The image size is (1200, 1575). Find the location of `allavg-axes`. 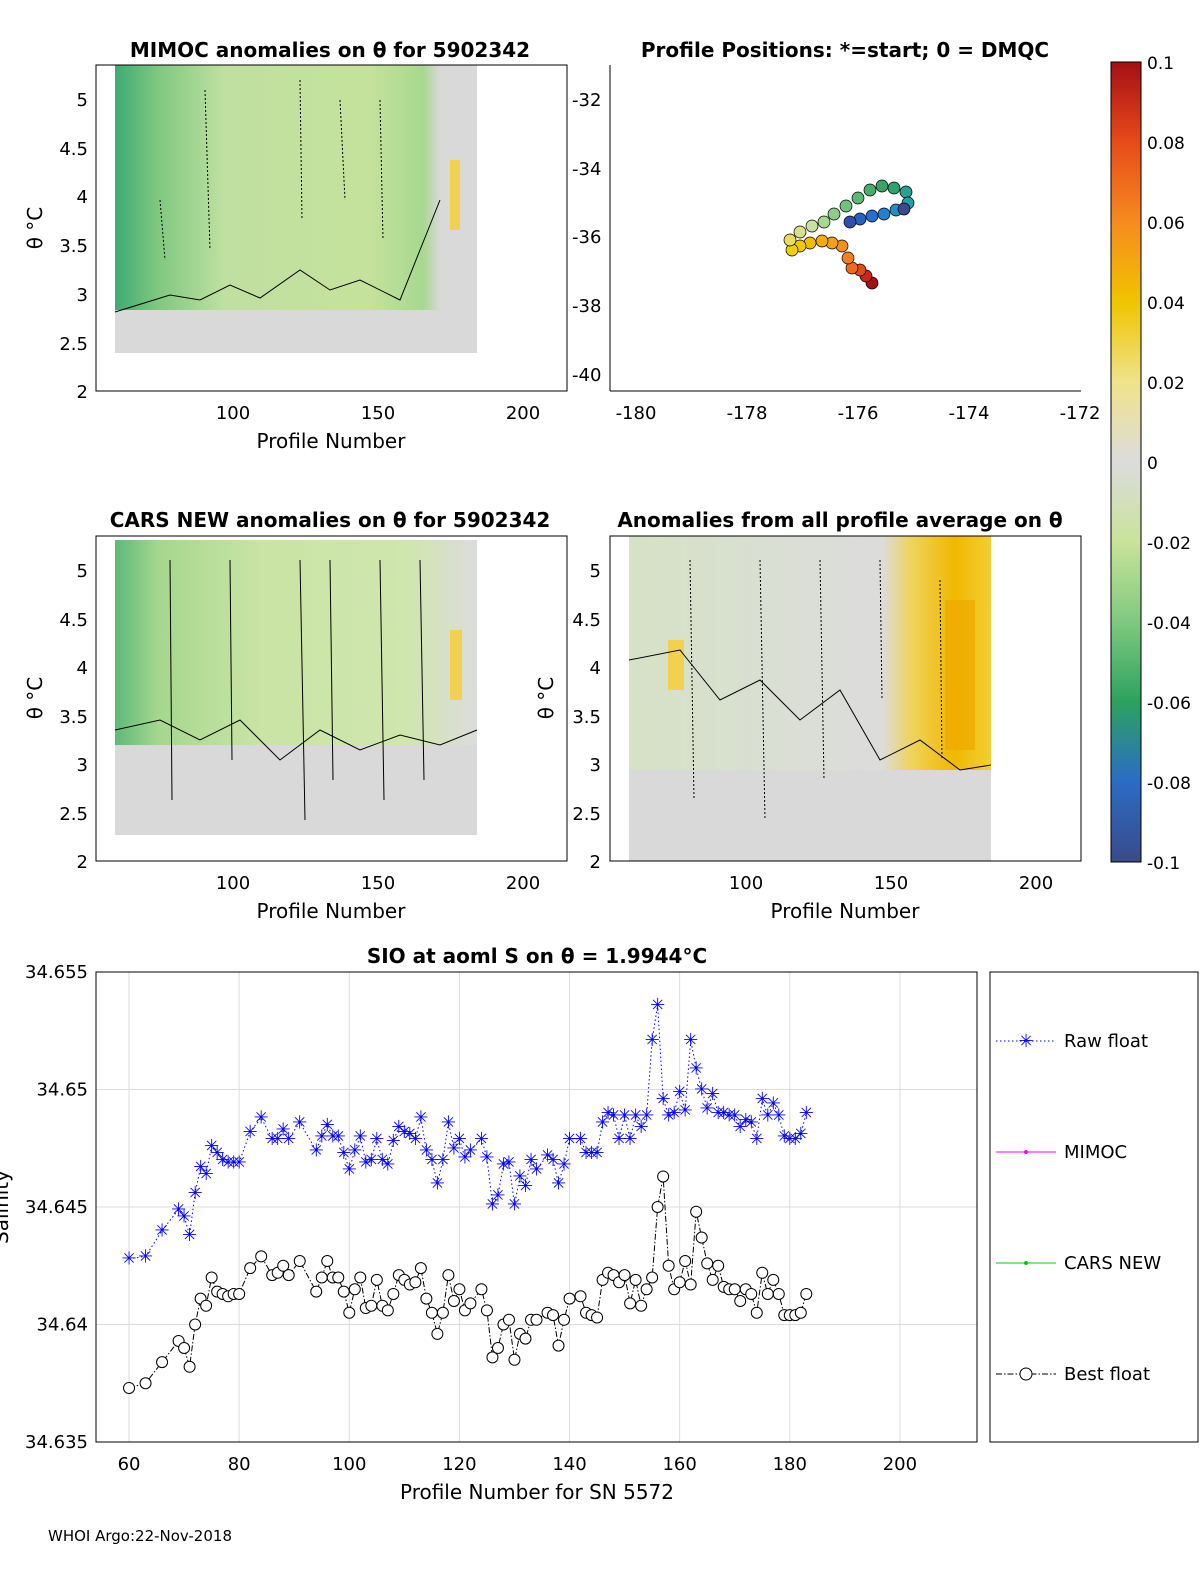

allavg-axes is located at coordinates (845, 698).